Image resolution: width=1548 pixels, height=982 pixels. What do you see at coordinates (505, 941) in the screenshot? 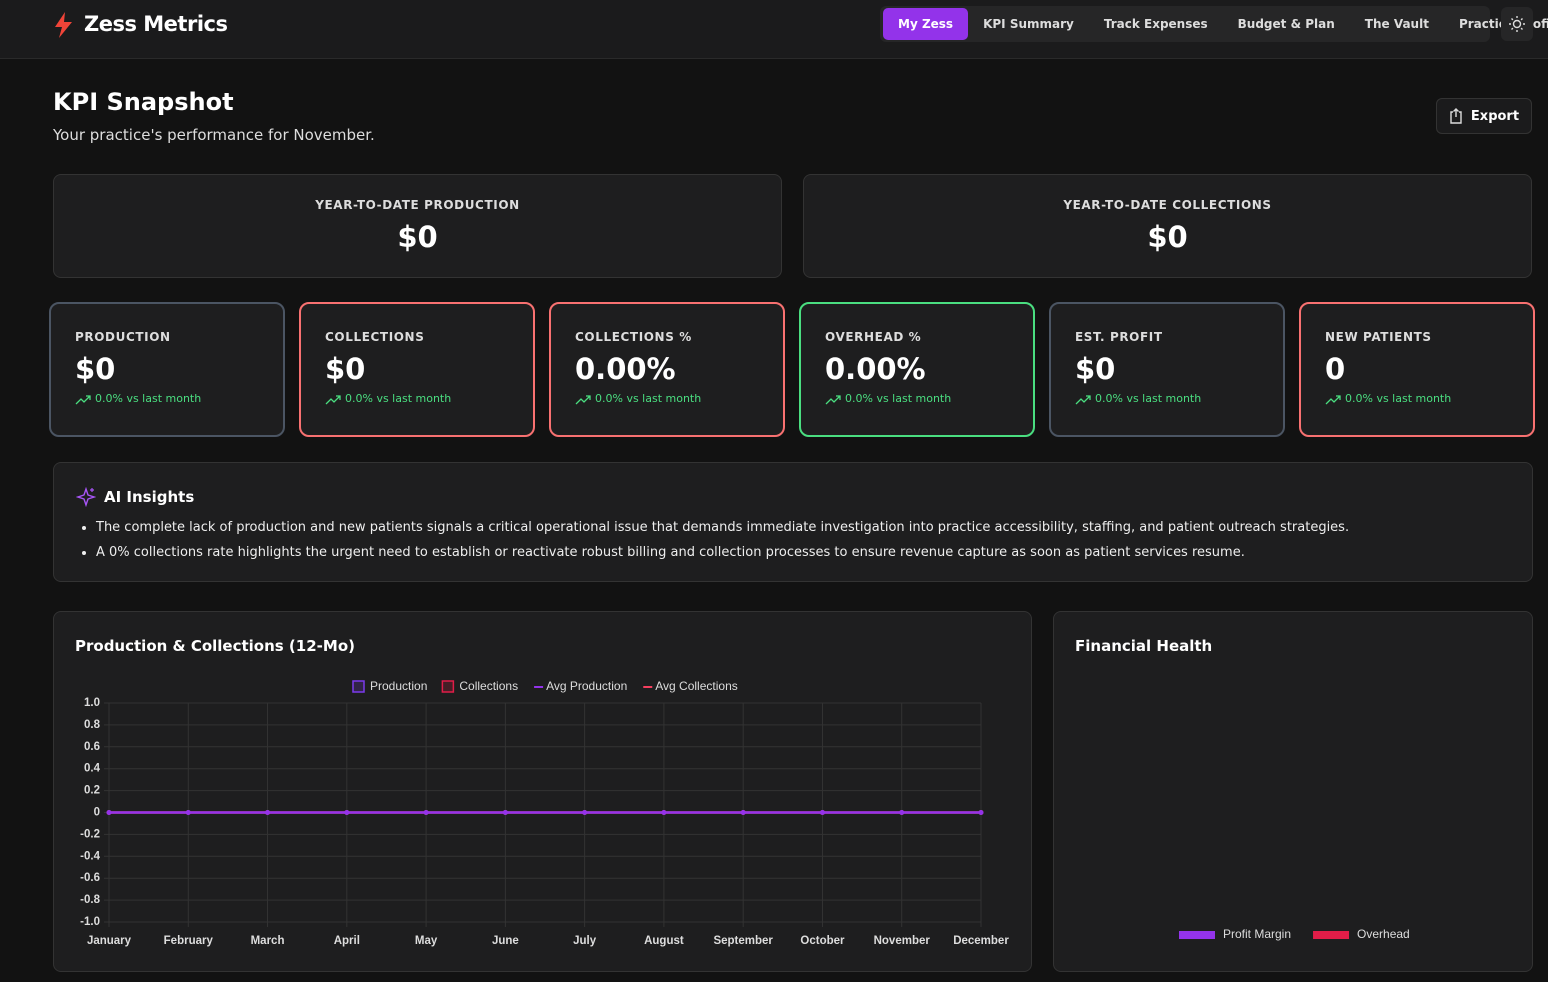
I see `x-tick-label: June` at bounding box center [505, 941].